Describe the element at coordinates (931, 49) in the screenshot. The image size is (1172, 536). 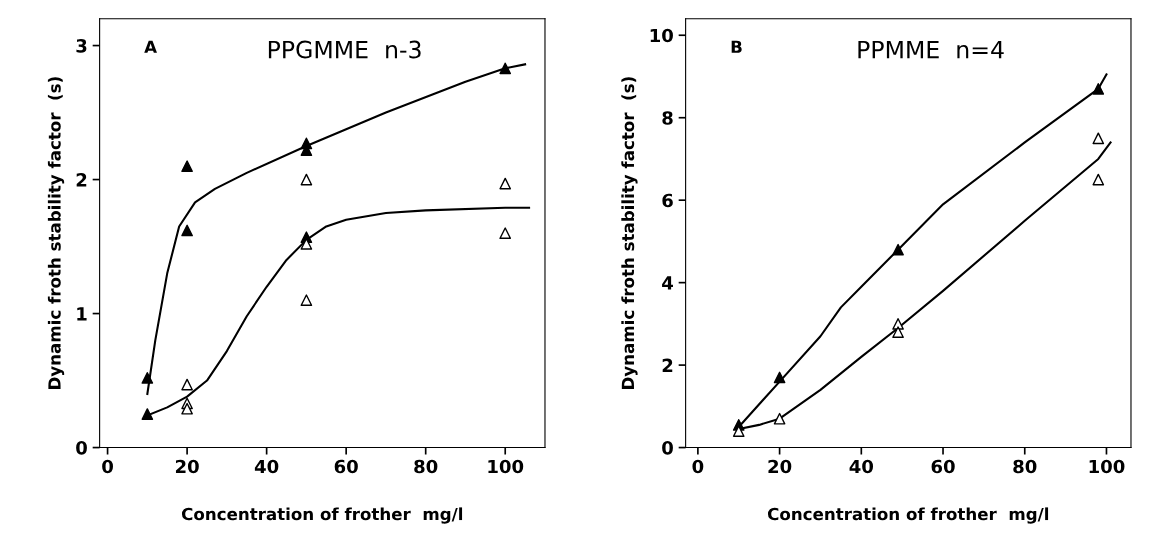
I see `text: PPMME n=4` at that location.